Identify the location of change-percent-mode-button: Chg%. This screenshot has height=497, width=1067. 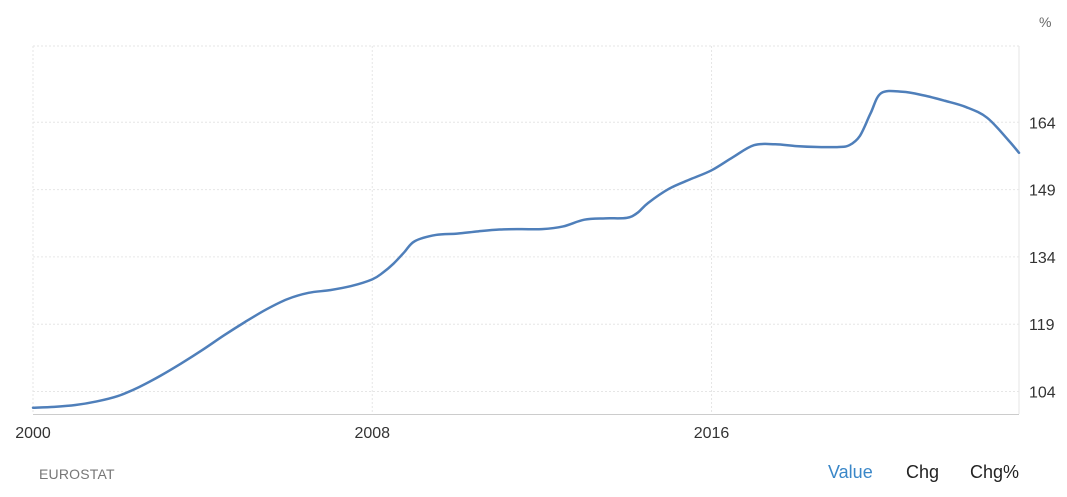
(995, 472).